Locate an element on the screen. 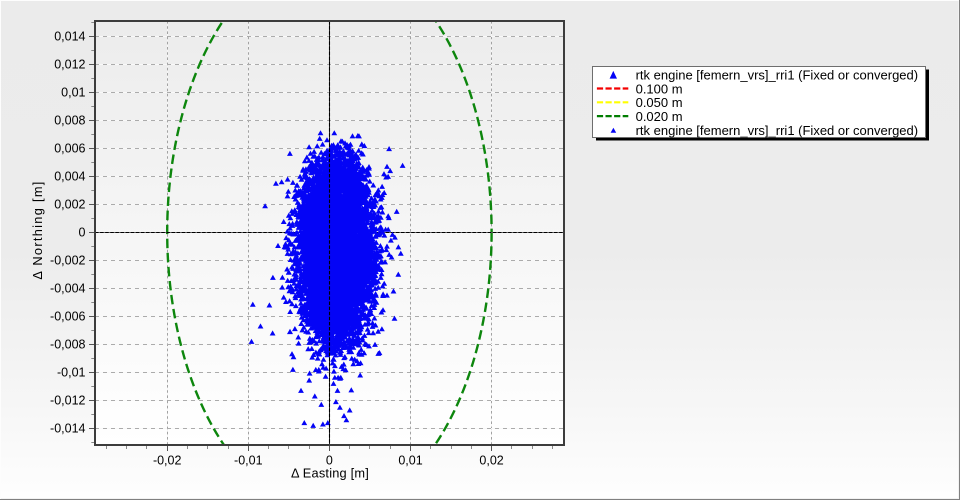 This screenshot has height=500, width=960. svg-text: 0.050 m is located at coordinates (659, 102).